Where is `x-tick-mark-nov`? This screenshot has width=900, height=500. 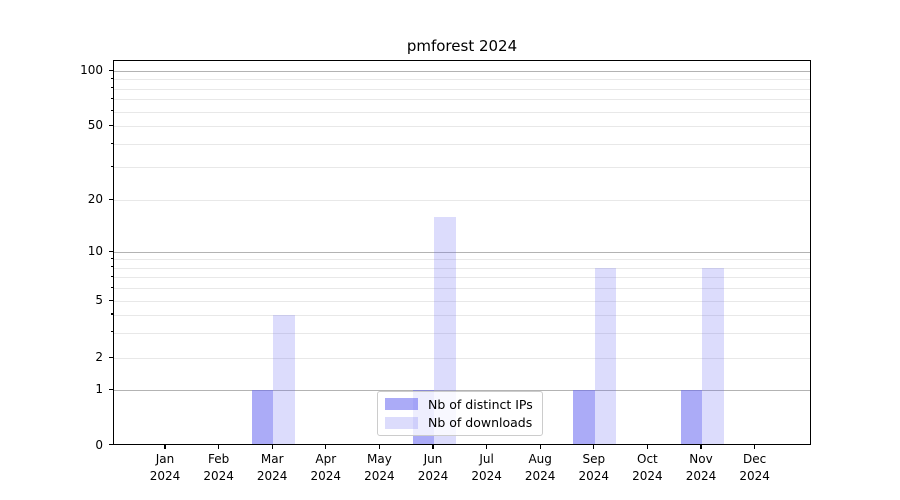
x-tick-mark-nov is located at coordinates (701, 447).